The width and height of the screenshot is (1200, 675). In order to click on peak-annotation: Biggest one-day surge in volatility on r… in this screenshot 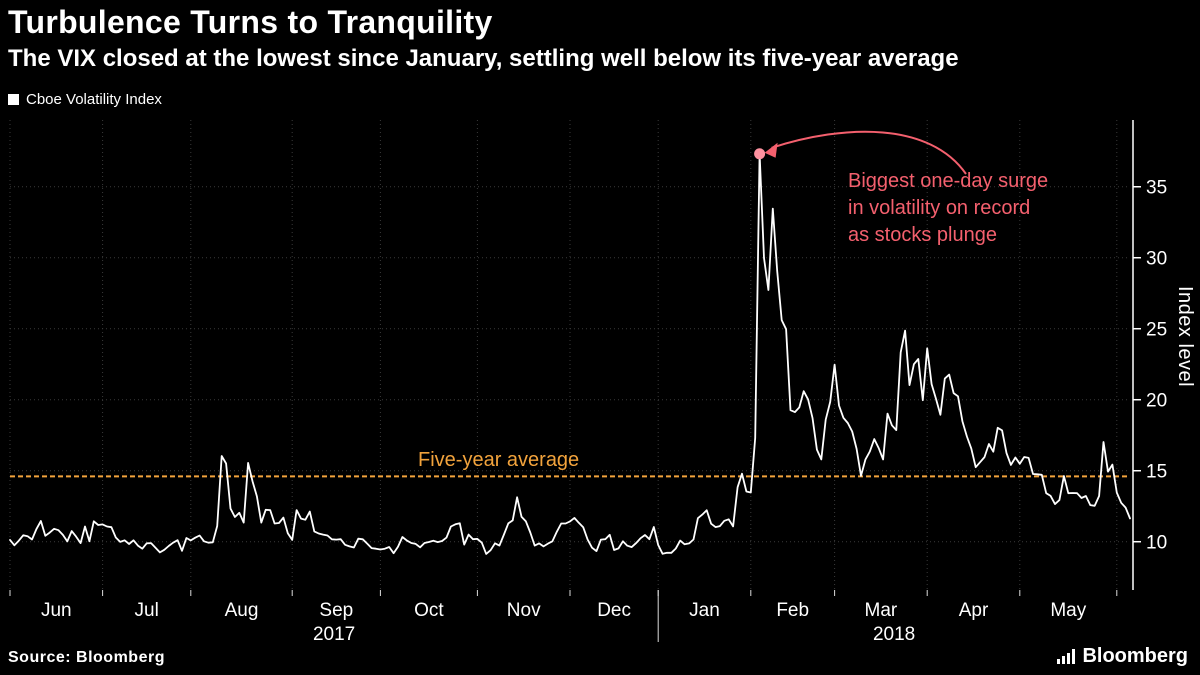, I will do `click(948, 208)`.